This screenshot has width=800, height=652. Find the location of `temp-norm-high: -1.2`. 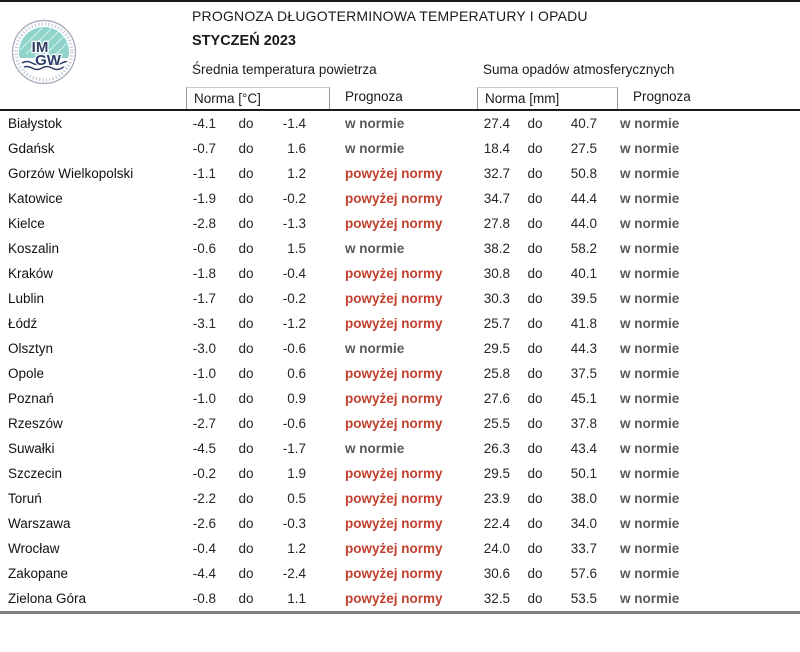

temp-norm-high: -1.2 is located at coordinates (294, 323).